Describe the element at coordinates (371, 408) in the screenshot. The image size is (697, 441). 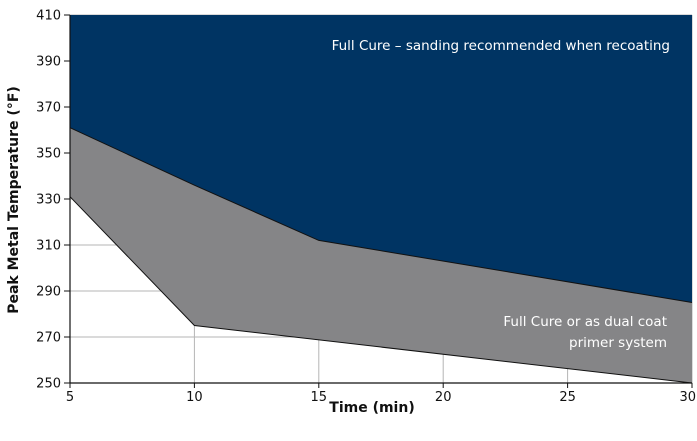
I see `x-axis-title: Time (min)` at that location.